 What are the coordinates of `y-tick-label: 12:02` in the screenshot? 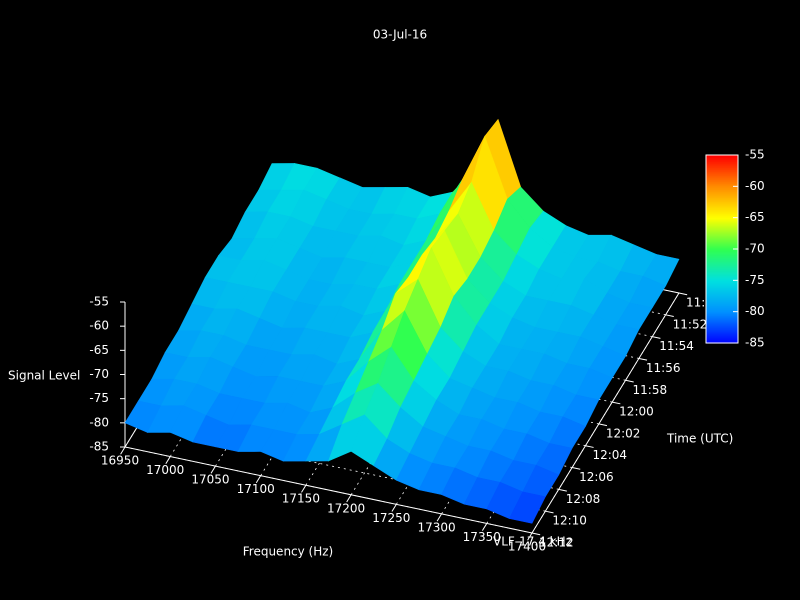 It's located at (623, 433).